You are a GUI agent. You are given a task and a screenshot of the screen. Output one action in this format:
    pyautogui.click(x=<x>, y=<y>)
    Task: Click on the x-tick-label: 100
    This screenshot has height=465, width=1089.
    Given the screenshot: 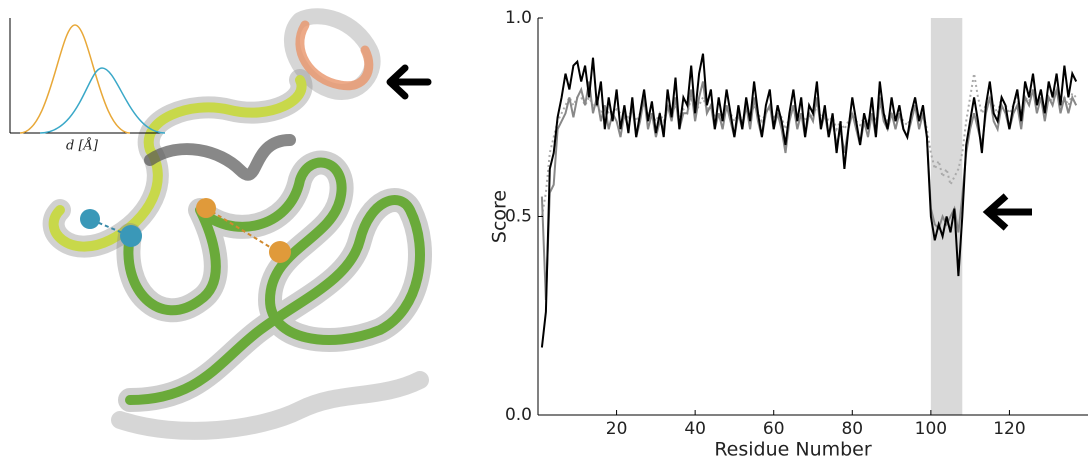 What is the action you would take?
    pyautogui.click(x=931, y=429)
    